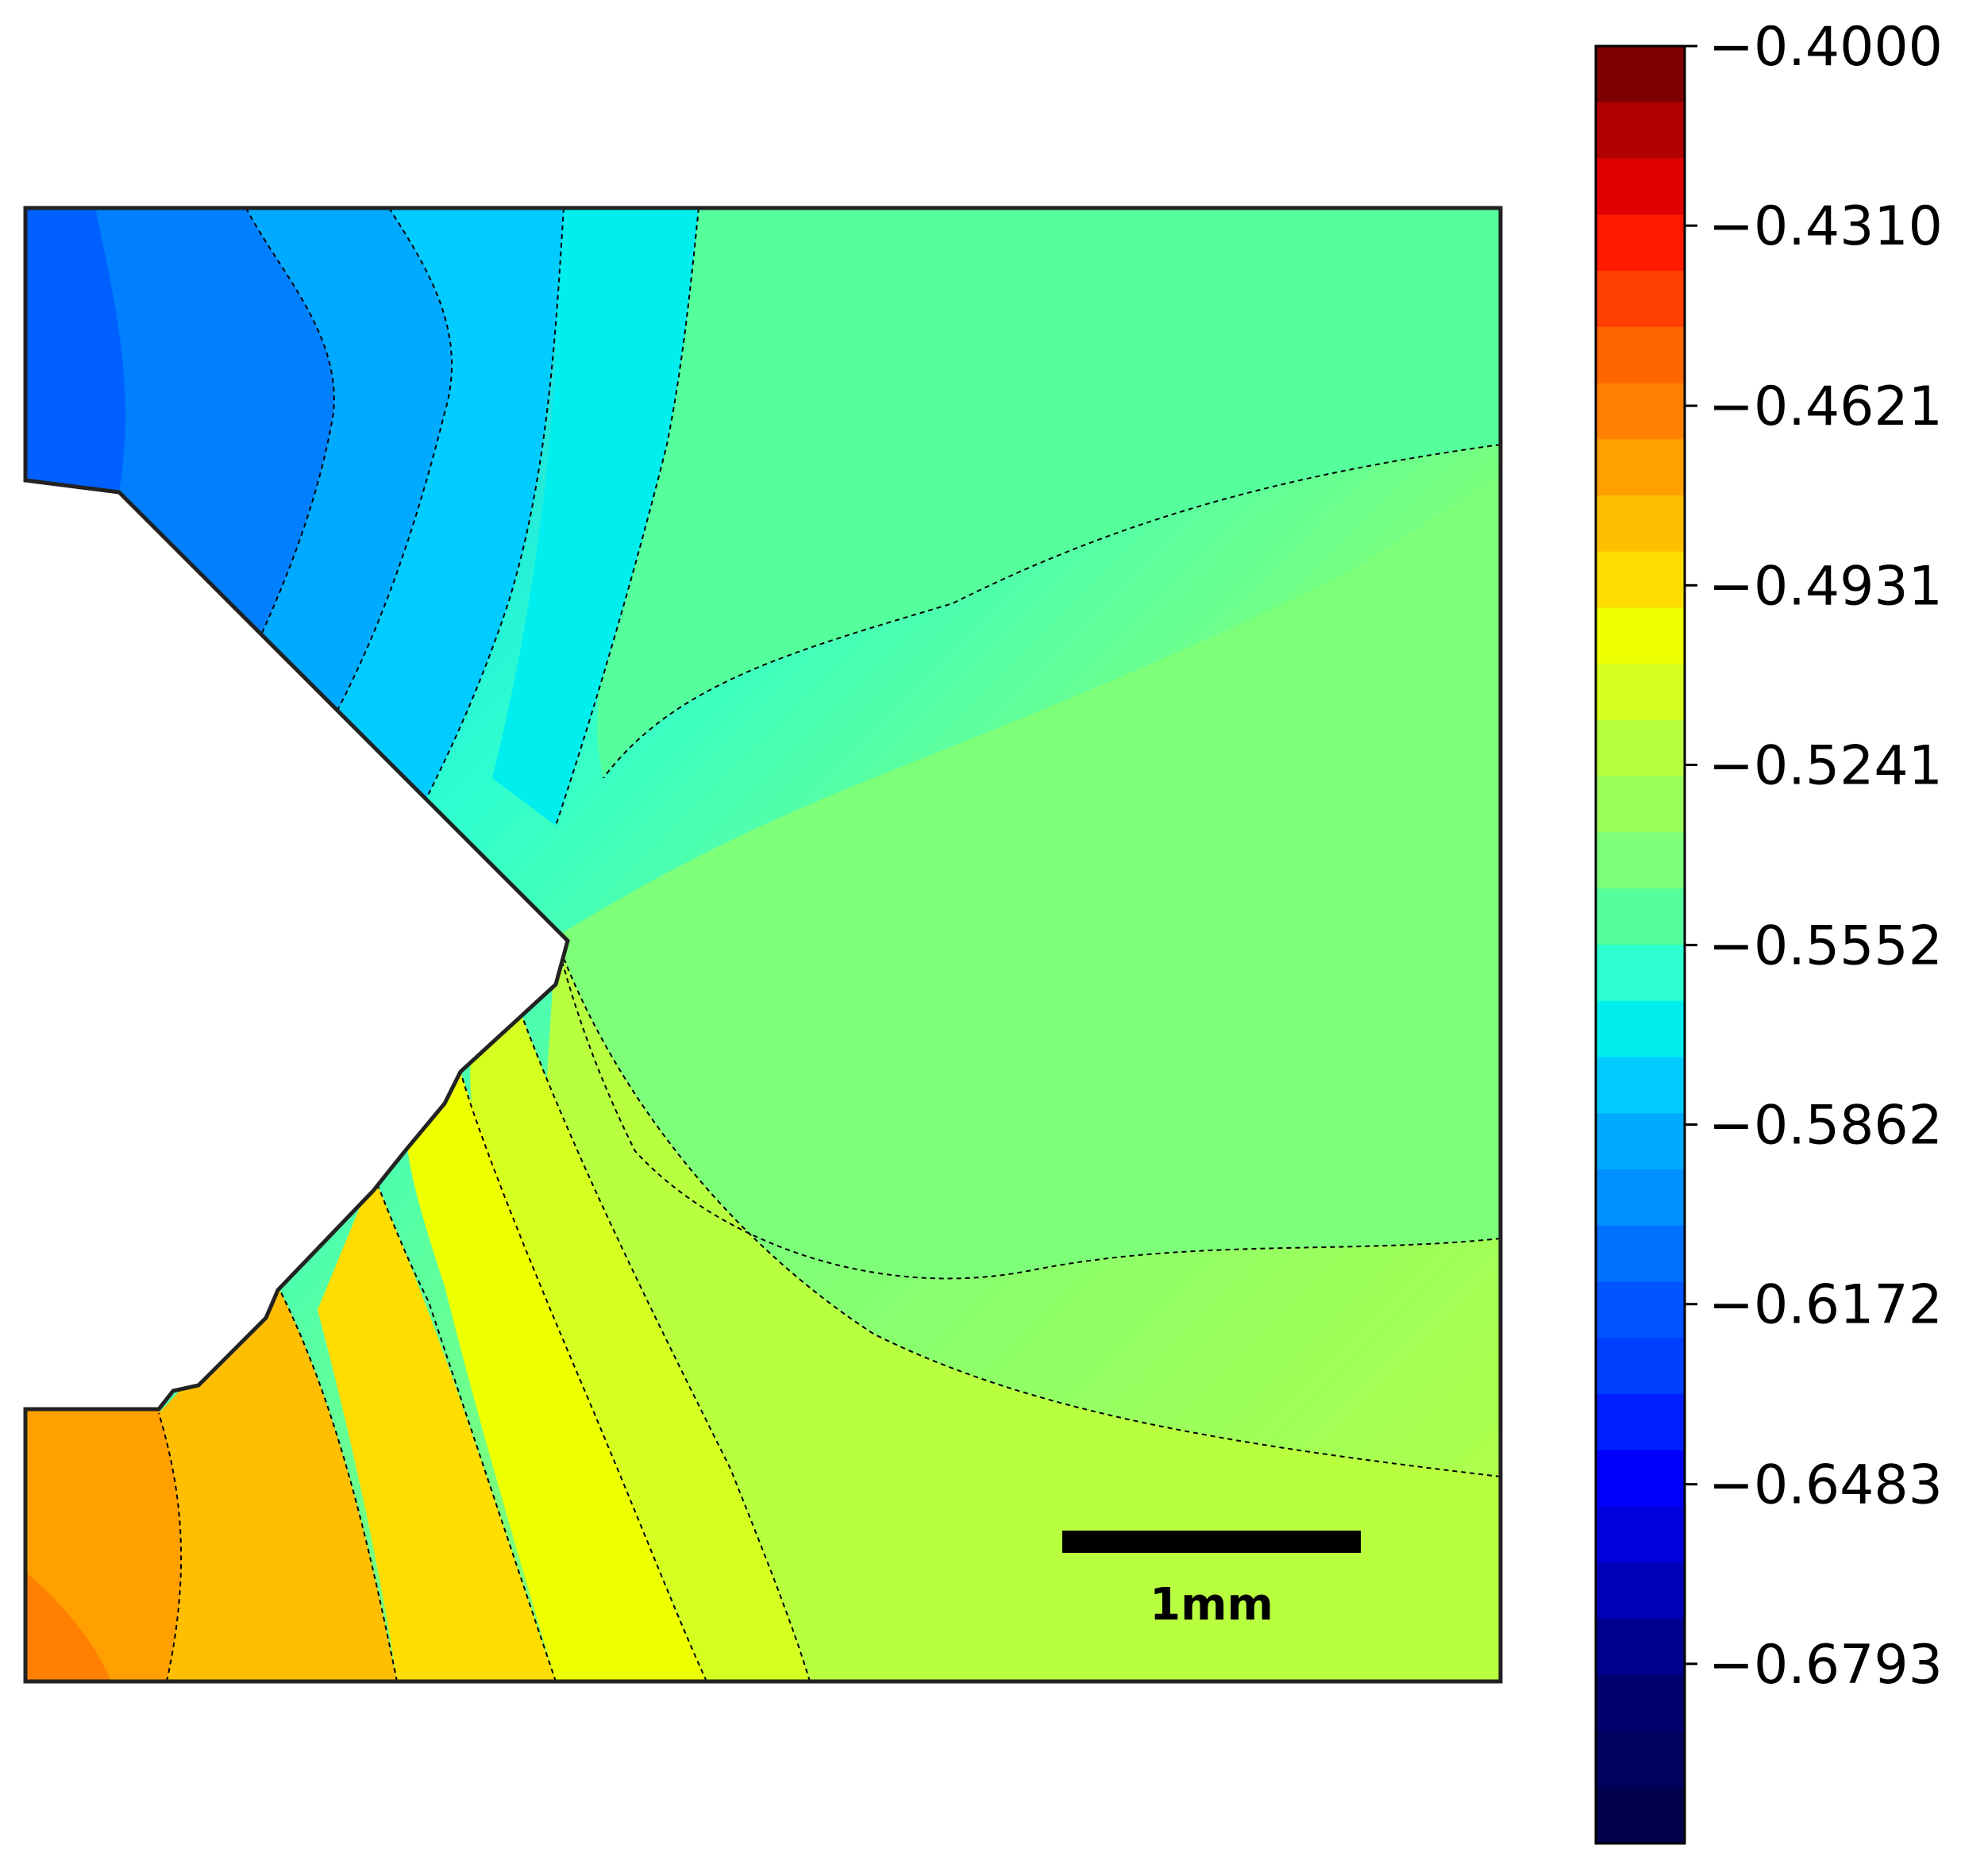 The height and width of the screenshot is (1868, 1988). Describe the element at coordinates (1826, 1665) in the screenshot. I see `colorbar-tick-label: −0.6793` at that location.